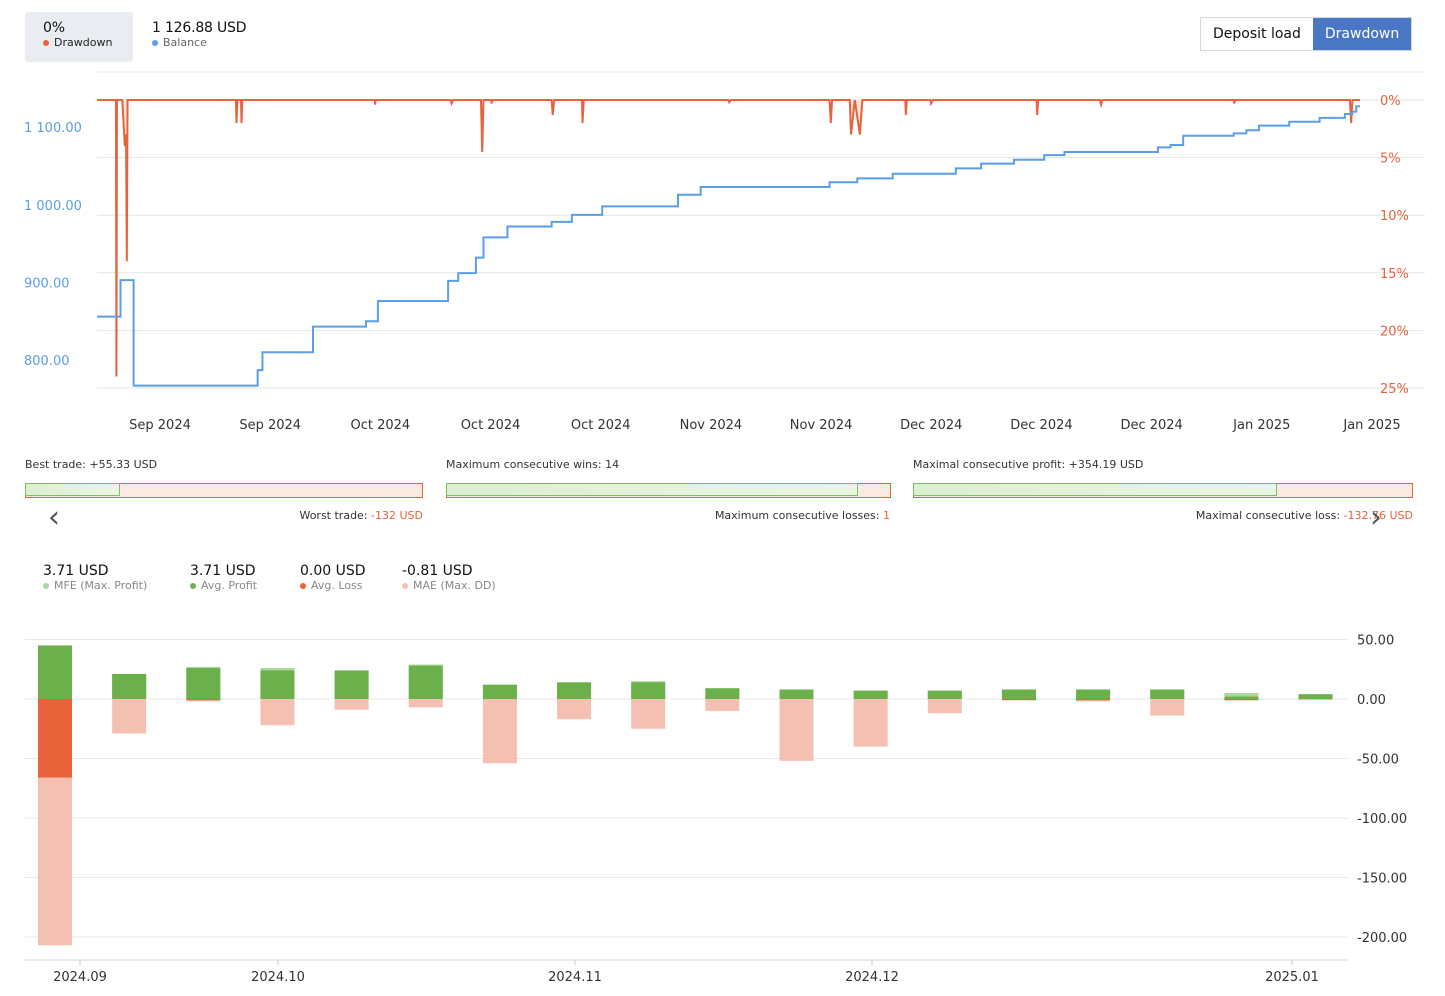 The image size is (1445, 996). I want to click on avg-loss-label: Avg. Loss, so click(337, 585).